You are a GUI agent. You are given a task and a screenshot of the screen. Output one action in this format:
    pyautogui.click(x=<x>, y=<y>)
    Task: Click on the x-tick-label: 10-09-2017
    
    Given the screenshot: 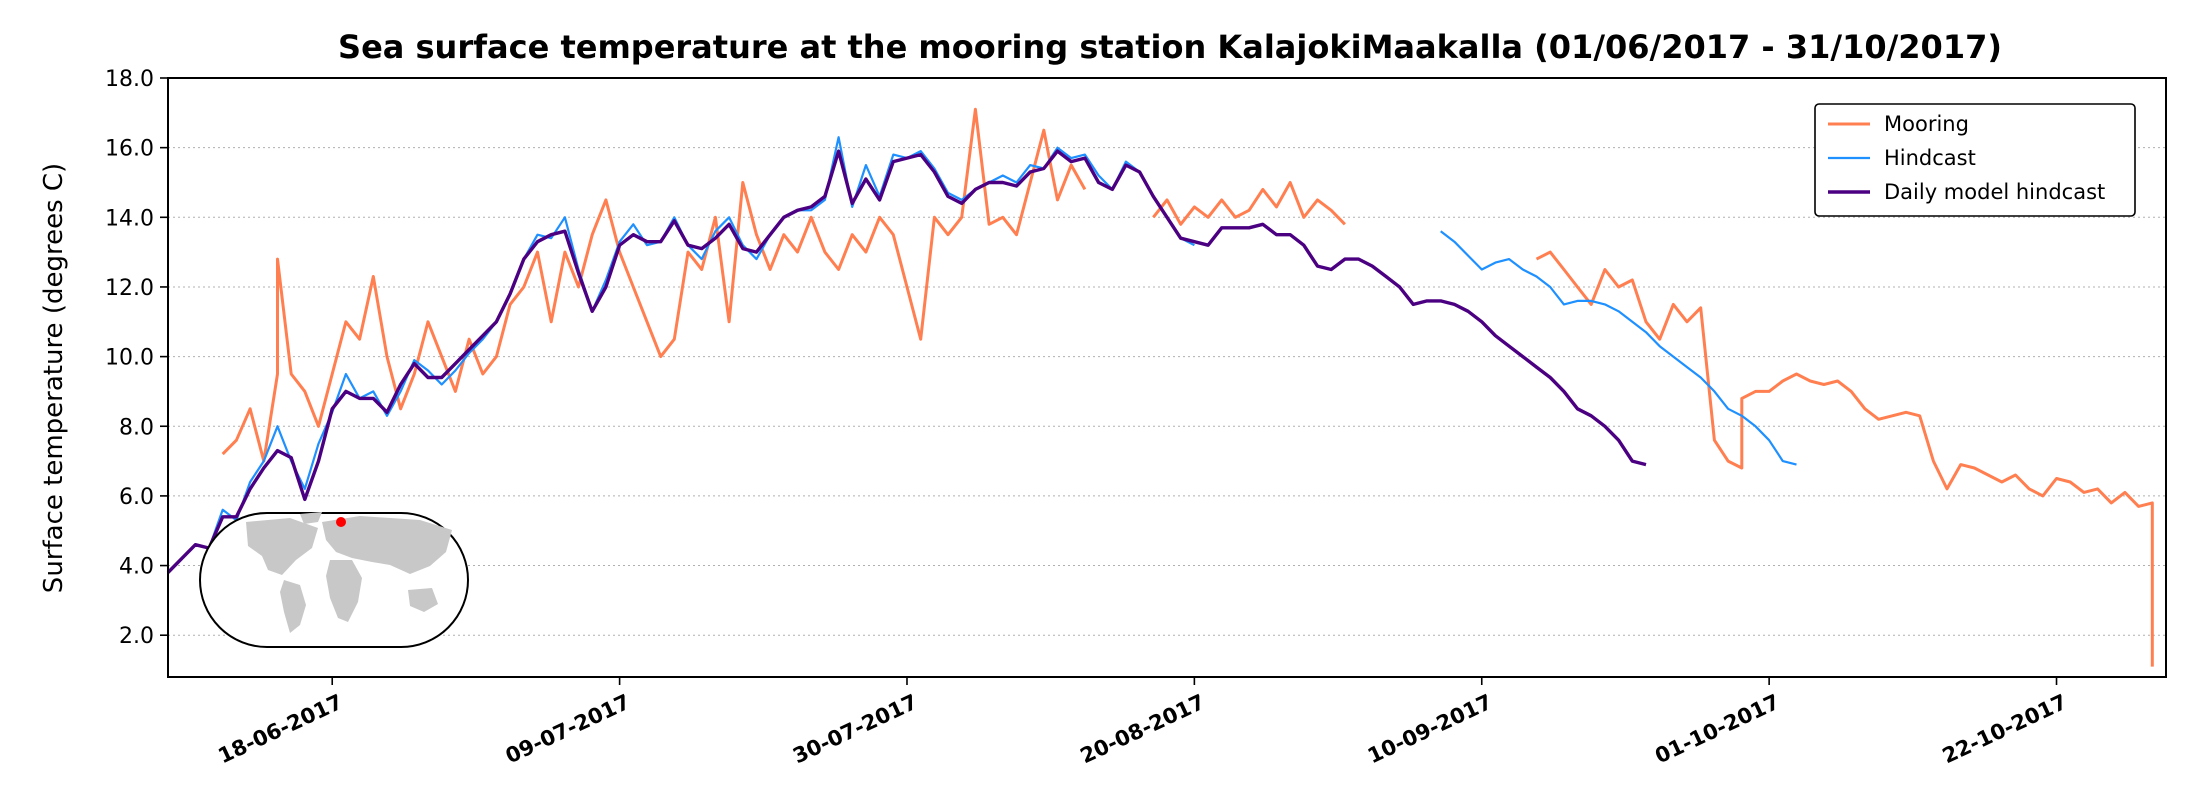 What is the action you would take?
    pyautogui.click(x=1430, y=729)
    